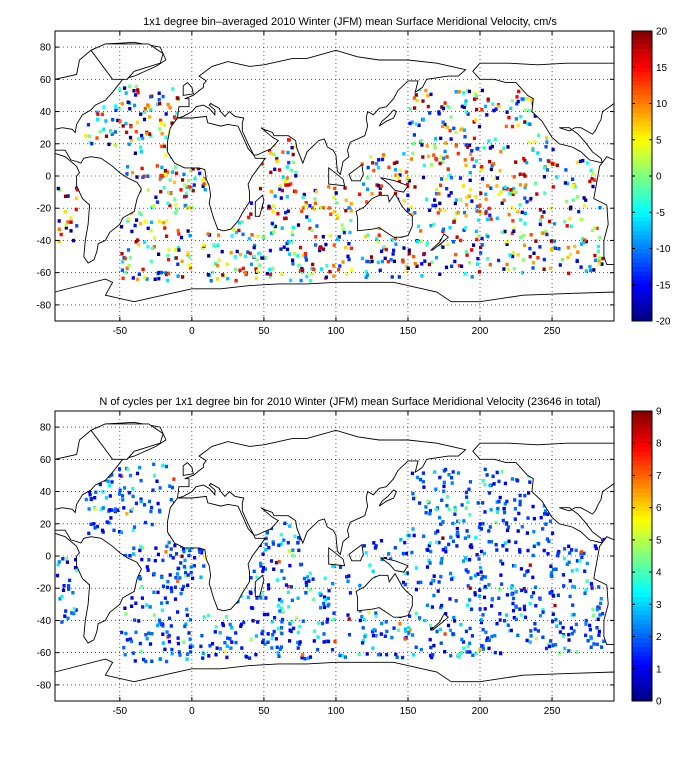  I want to click on y-tick-label: 80, so click(46, 48).